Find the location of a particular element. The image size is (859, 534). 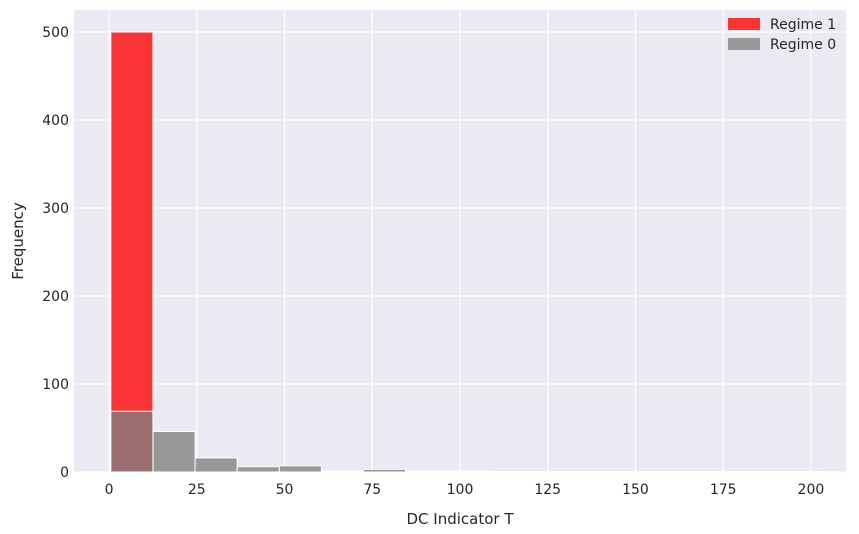

x-tick-labels: 0 25 50 75 100 125 150 175 200 is located at coordinates (465, 490).